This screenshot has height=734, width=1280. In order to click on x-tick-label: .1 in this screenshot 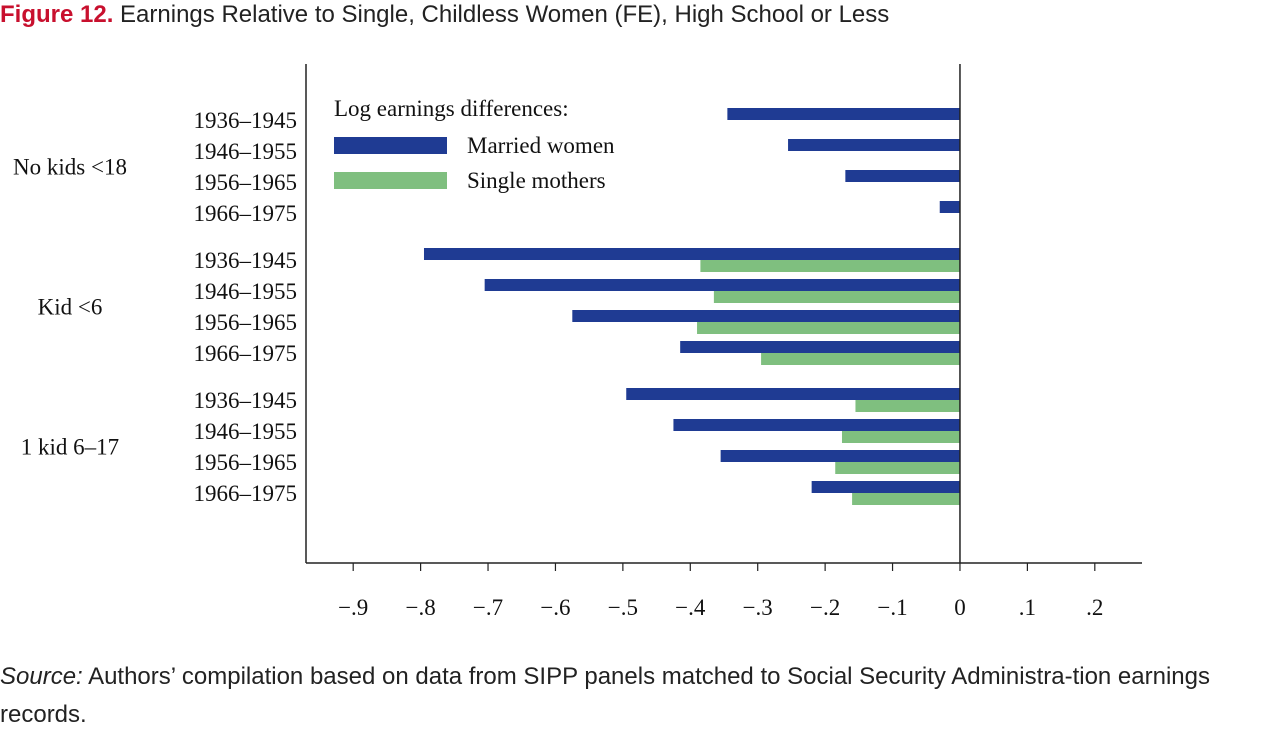, I will do `click(1027, 607)`.